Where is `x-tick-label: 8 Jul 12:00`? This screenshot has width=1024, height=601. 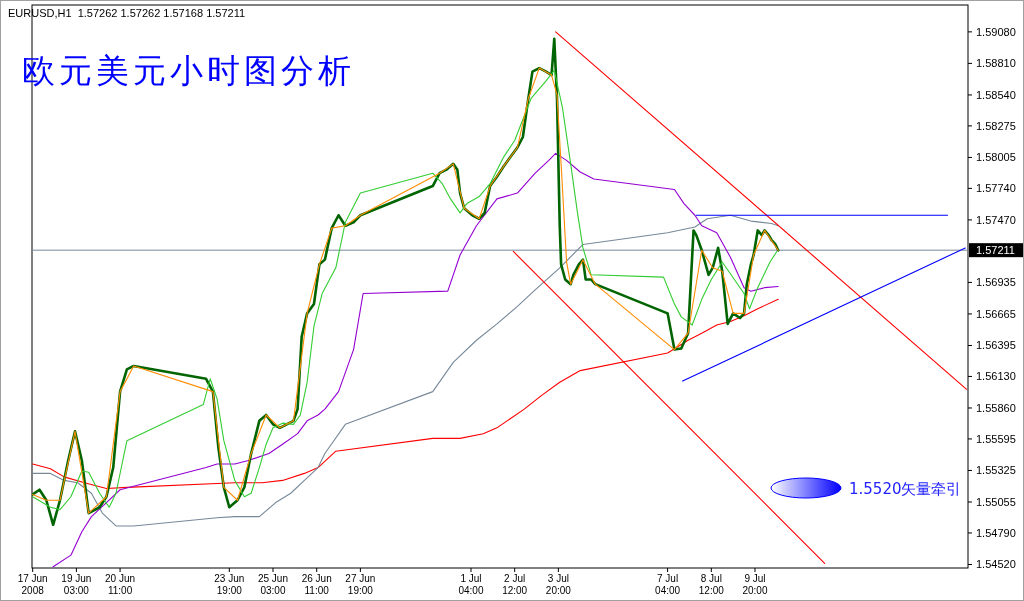 x-tick-label: 8 Jul 12:00 is located at coordinates (711, 584).